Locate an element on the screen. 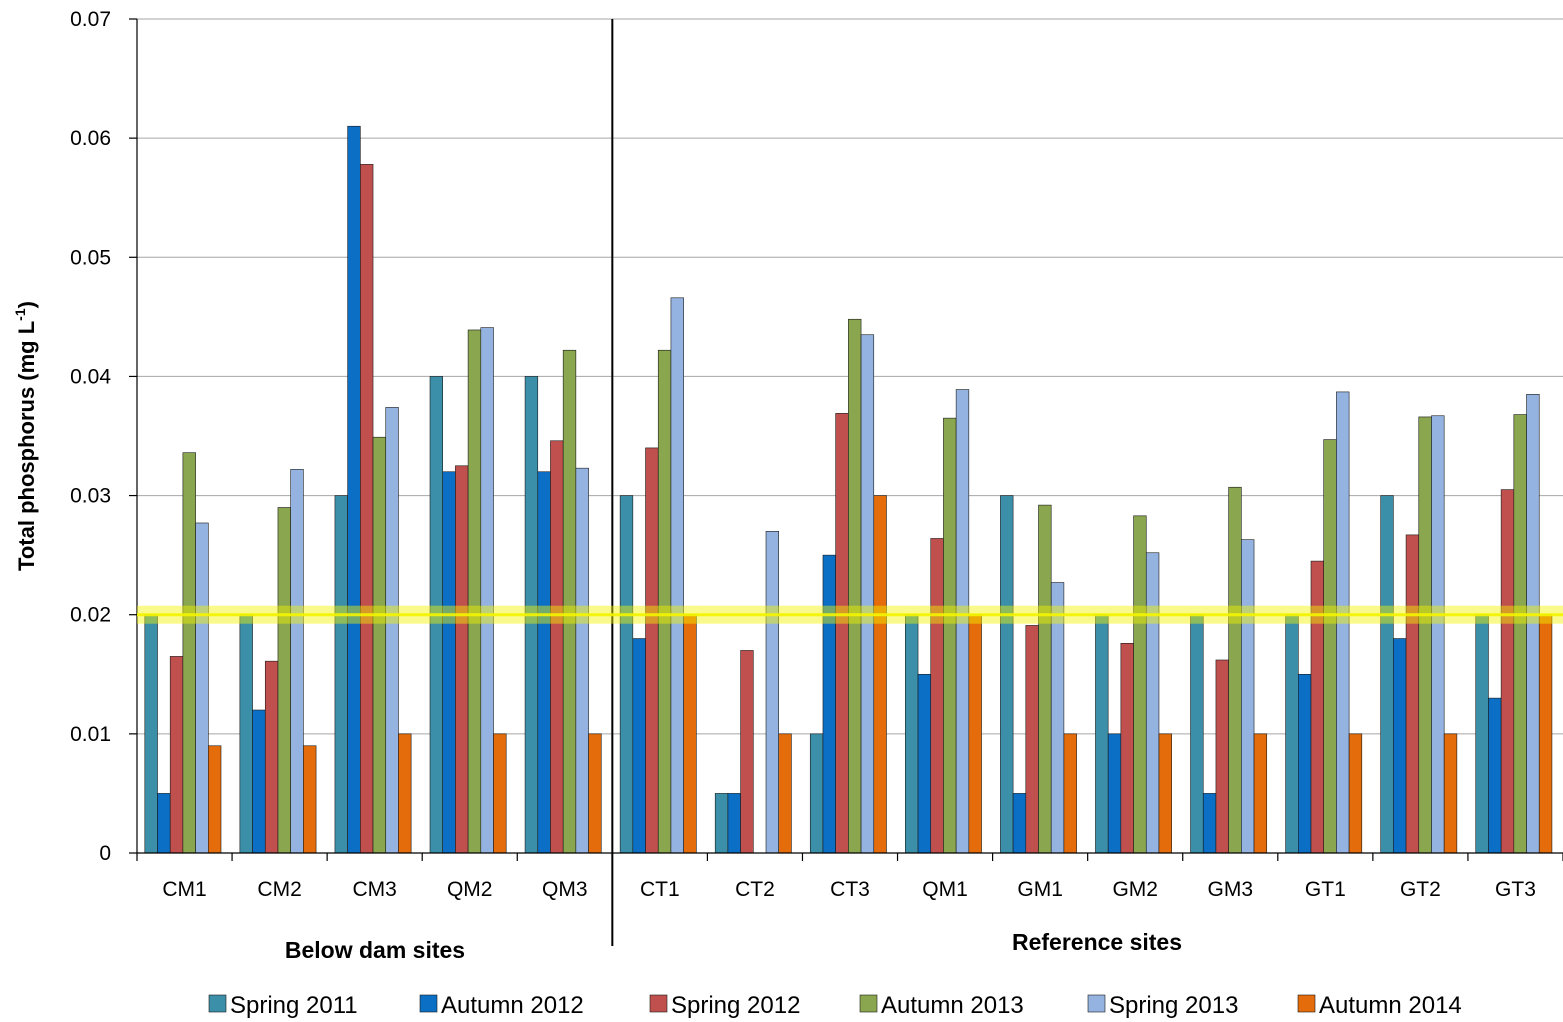 This screenshot has height=1022, width=1563. bar-qm2-autumn-2012 is located at coordinates (449, 662).